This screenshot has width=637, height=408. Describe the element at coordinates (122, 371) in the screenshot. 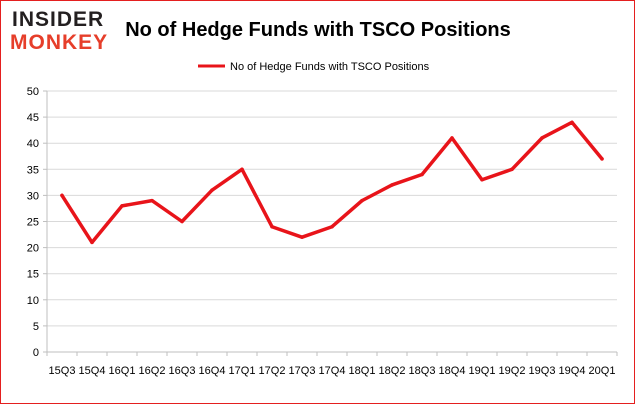

I see `x-tick-label: 16Q1` at that location.